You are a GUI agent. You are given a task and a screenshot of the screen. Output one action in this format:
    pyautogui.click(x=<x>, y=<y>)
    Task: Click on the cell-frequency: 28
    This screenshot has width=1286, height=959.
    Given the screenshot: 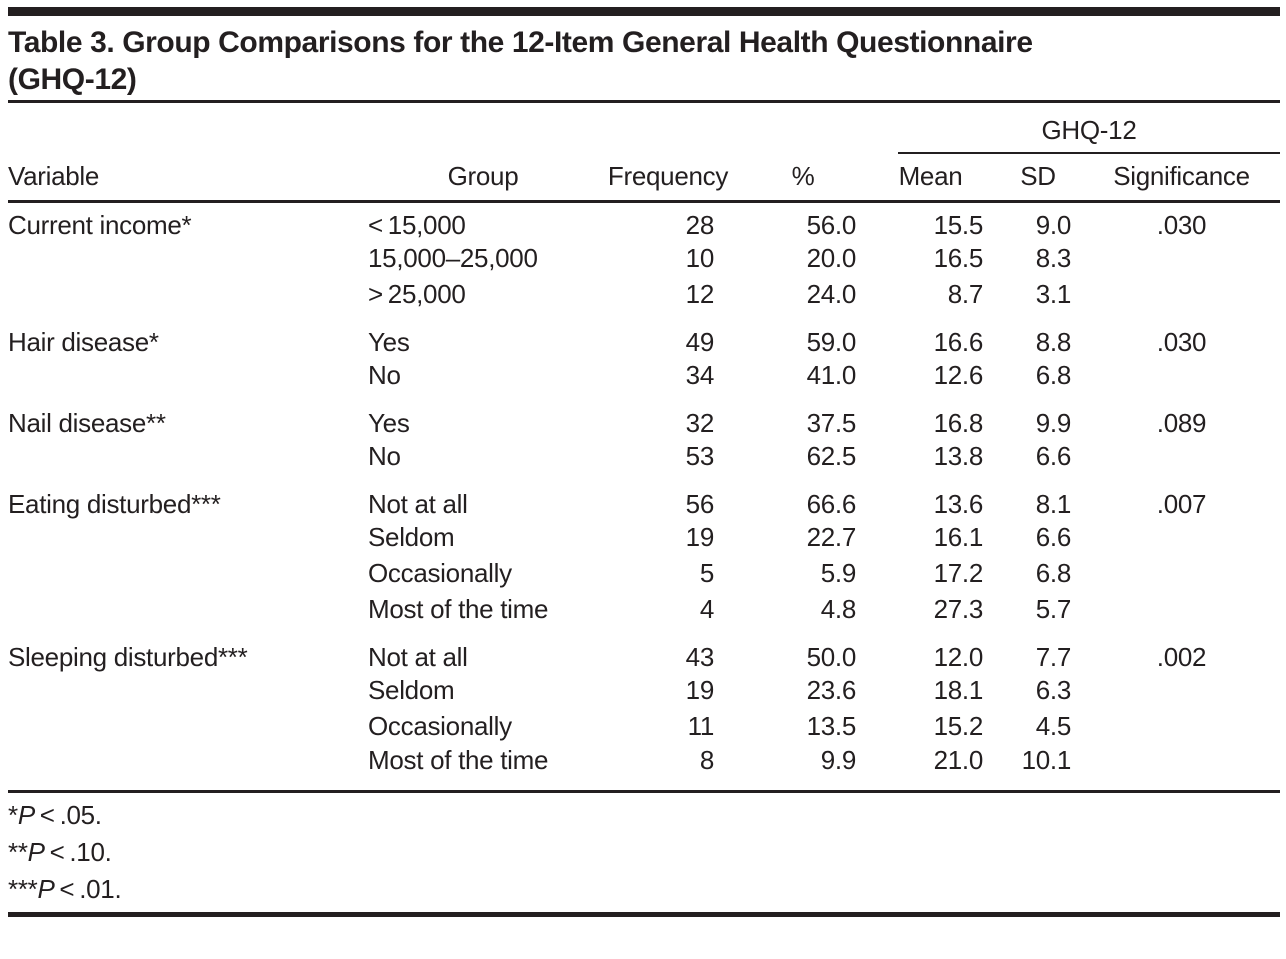 What is the action you would take?
    pyautogui.click(x=700, y=224)
    